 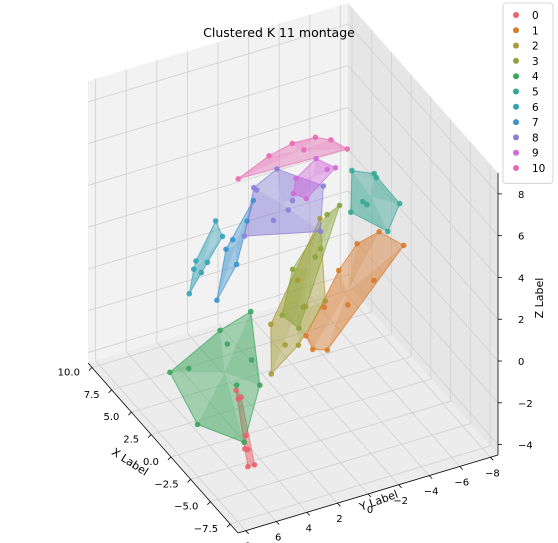 I want to click on x-tick-label: 10.0, so click(x=69, y=372).